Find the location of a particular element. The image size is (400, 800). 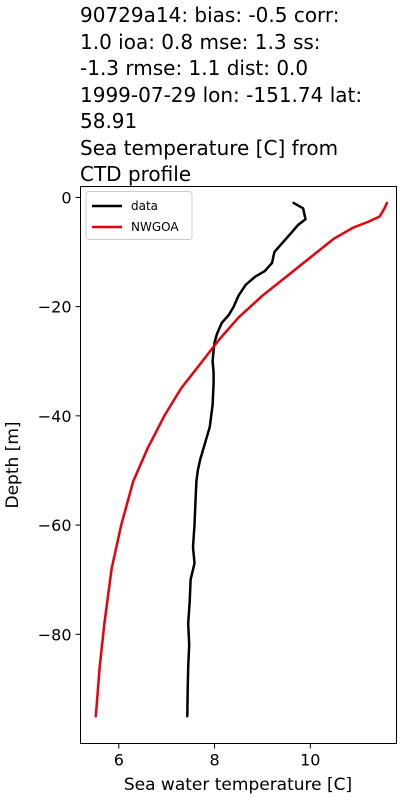

title-line: 58.91 is located at coordinates (109, 121).